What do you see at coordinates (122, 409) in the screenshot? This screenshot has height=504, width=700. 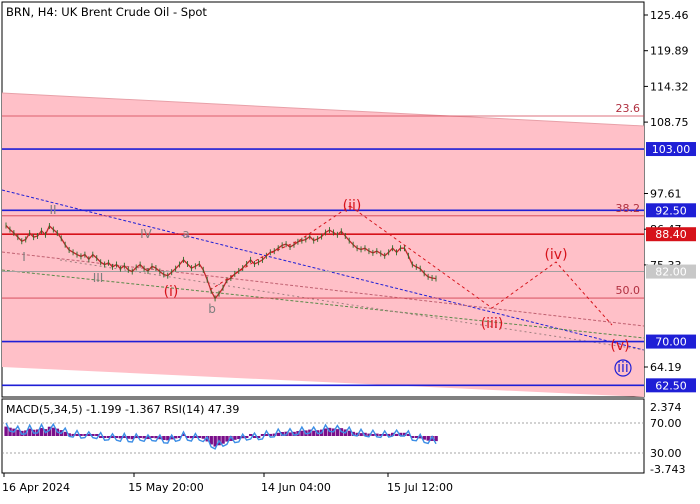 I see `indicator-label: MACD(5,34,5) -1.199 -1.367 RSI(14) 47.39` at bounding box center [122, 409].